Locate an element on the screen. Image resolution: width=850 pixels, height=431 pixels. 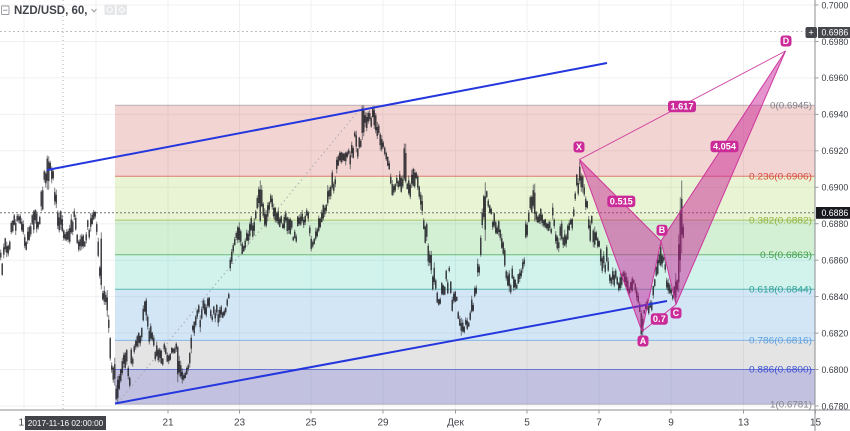
svg-text: 5 is located at coordinates (527, 423).